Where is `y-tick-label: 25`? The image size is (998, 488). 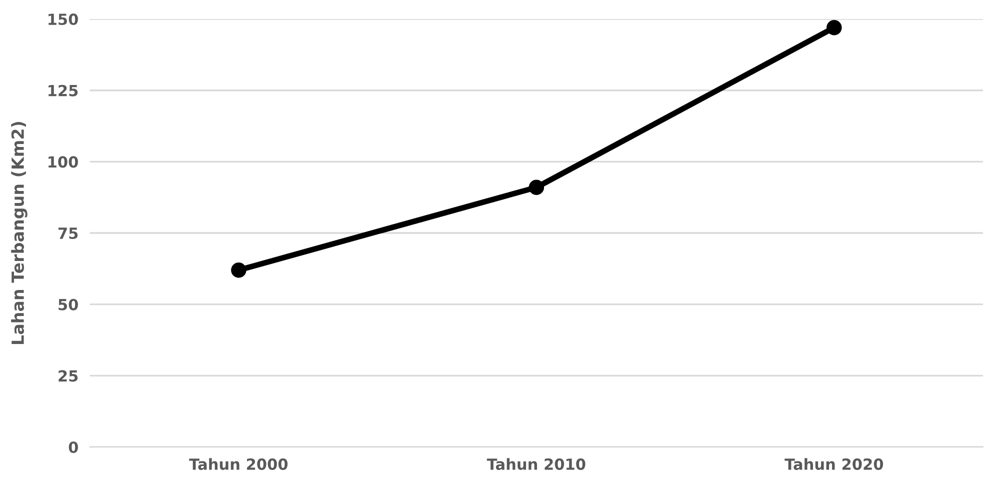
y-tick-label: 25 is located at coordinates (68, 376).